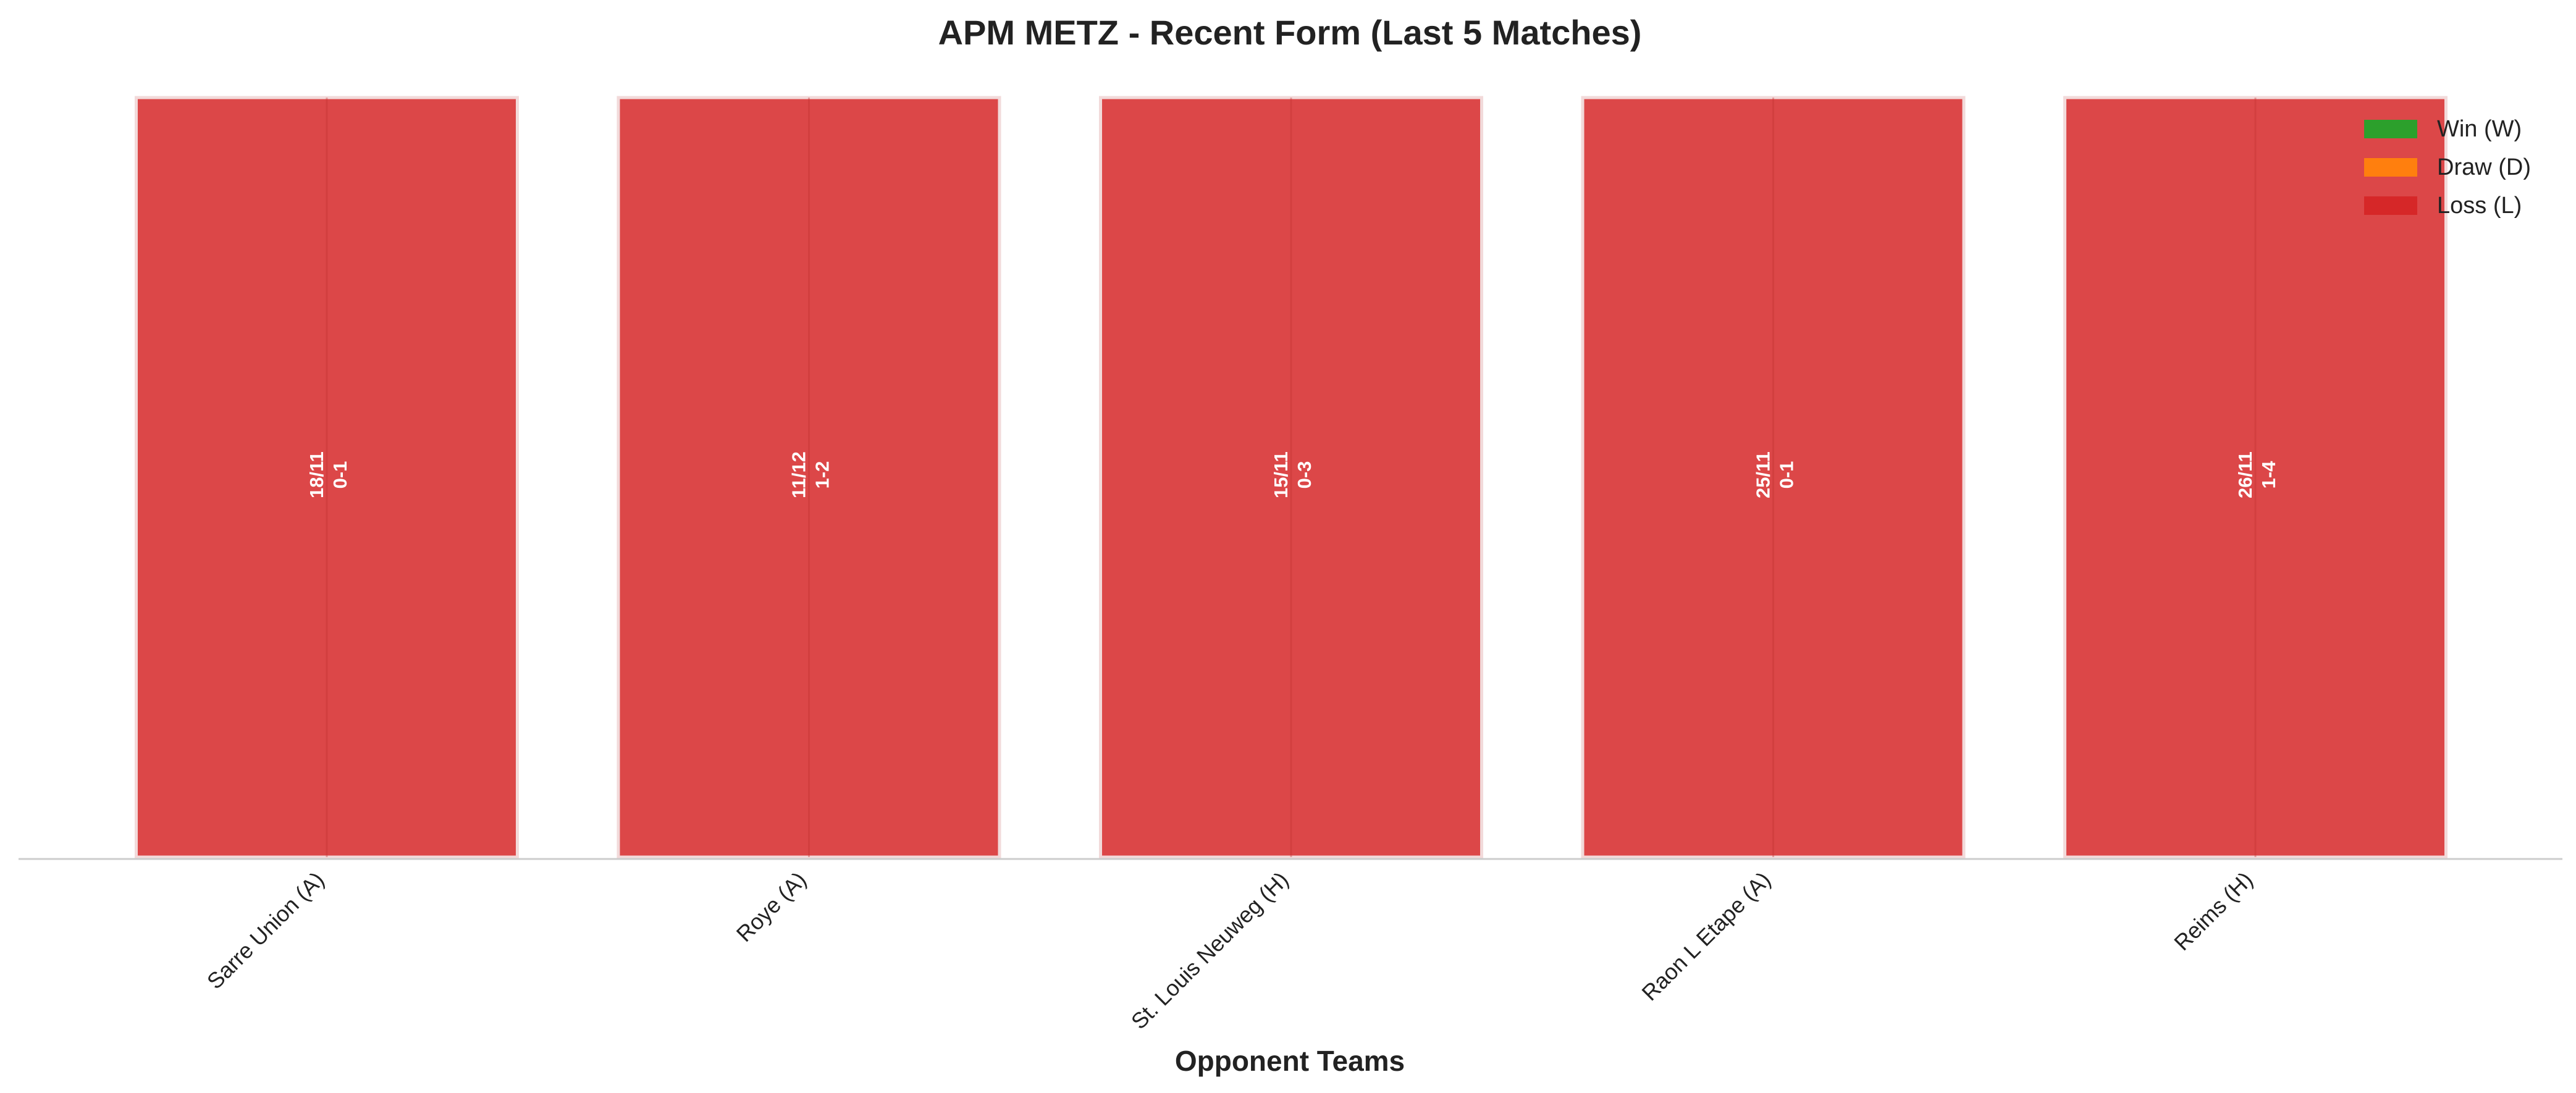  Describe the element at coordinates (799, 474) in the screenshot. I see `bar-label-date: 11/12` at that location.